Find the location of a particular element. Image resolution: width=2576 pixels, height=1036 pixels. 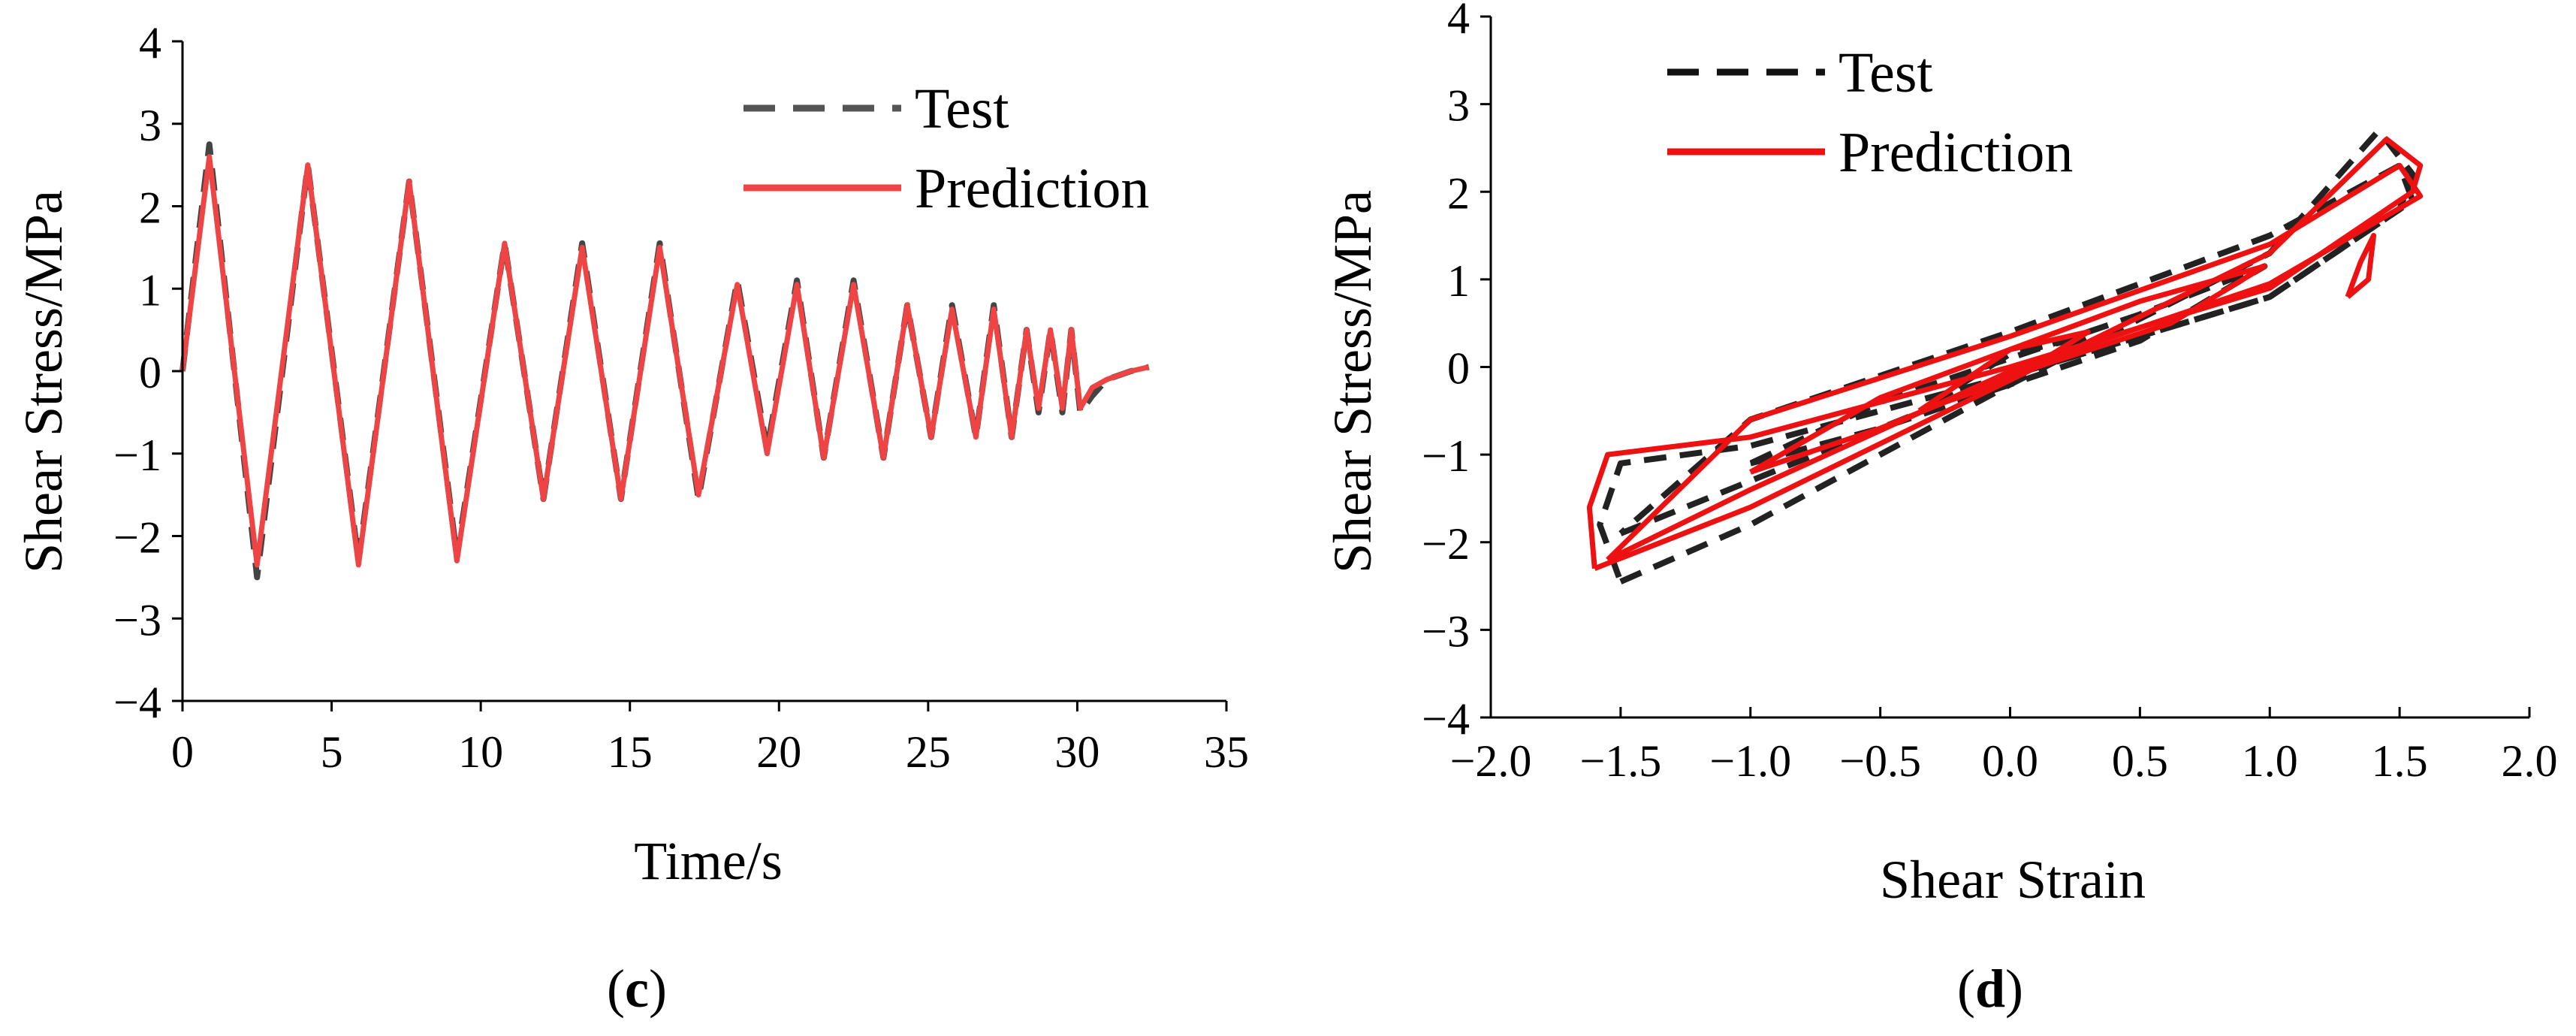

chart-c-legend: Test Prediction is located at coordinates (946, 148).